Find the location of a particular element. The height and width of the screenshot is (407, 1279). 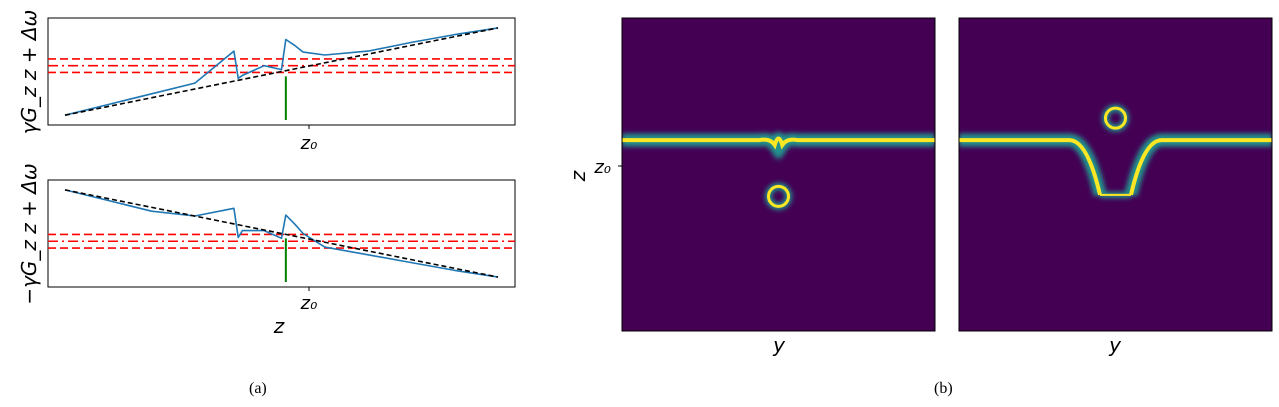

caption-b: (b) is located at coordinates (943, 388).